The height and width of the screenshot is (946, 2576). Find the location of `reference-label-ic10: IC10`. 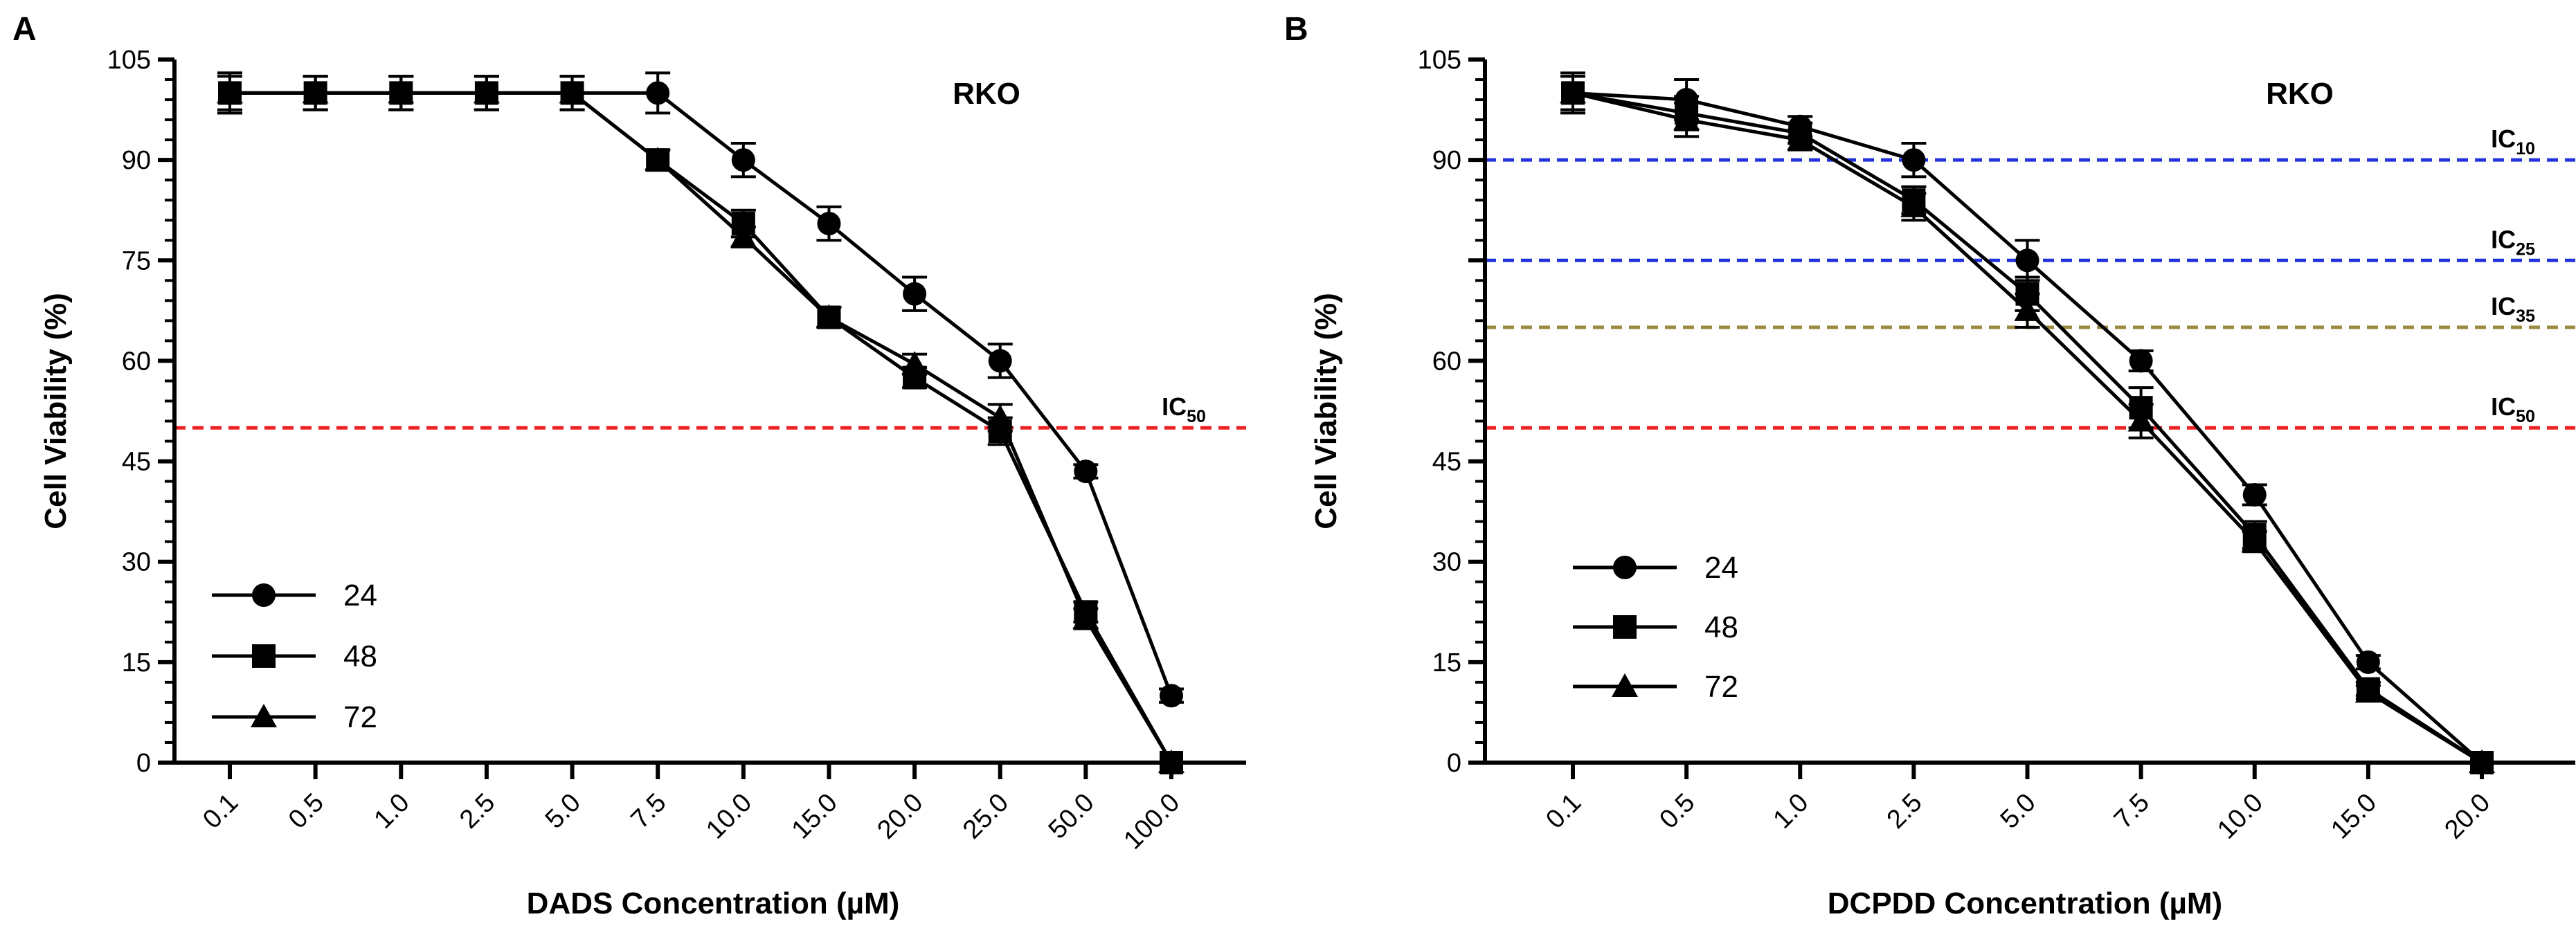

reference-label-ic10: IC10 is located at coordinates (2513, 142).